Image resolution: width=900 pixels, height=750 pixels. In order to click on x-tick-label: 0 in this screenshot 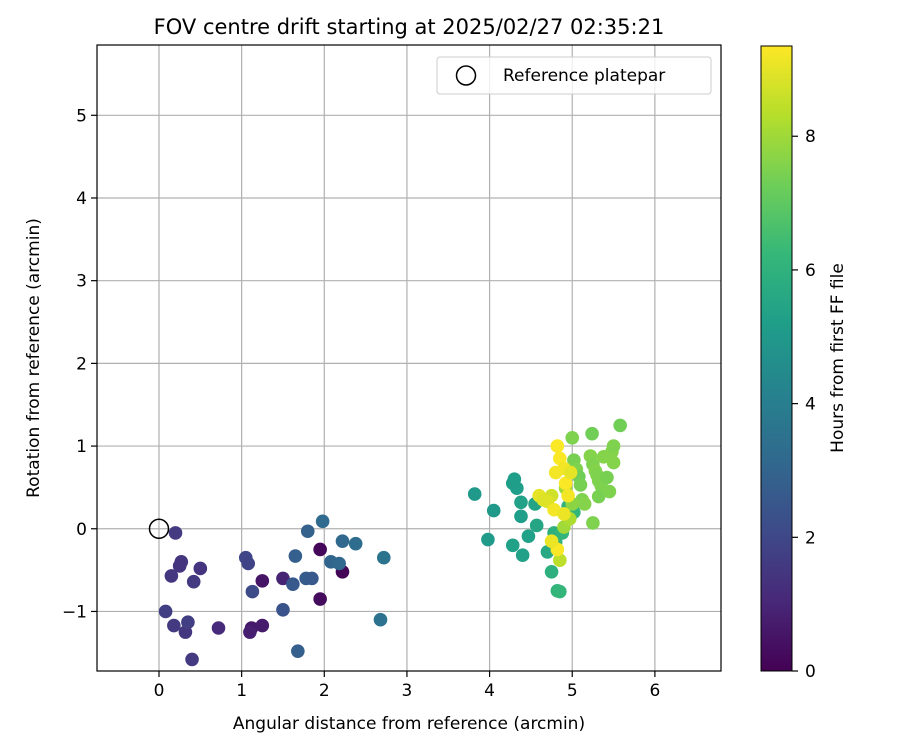, I will do `click(159, 691)`.